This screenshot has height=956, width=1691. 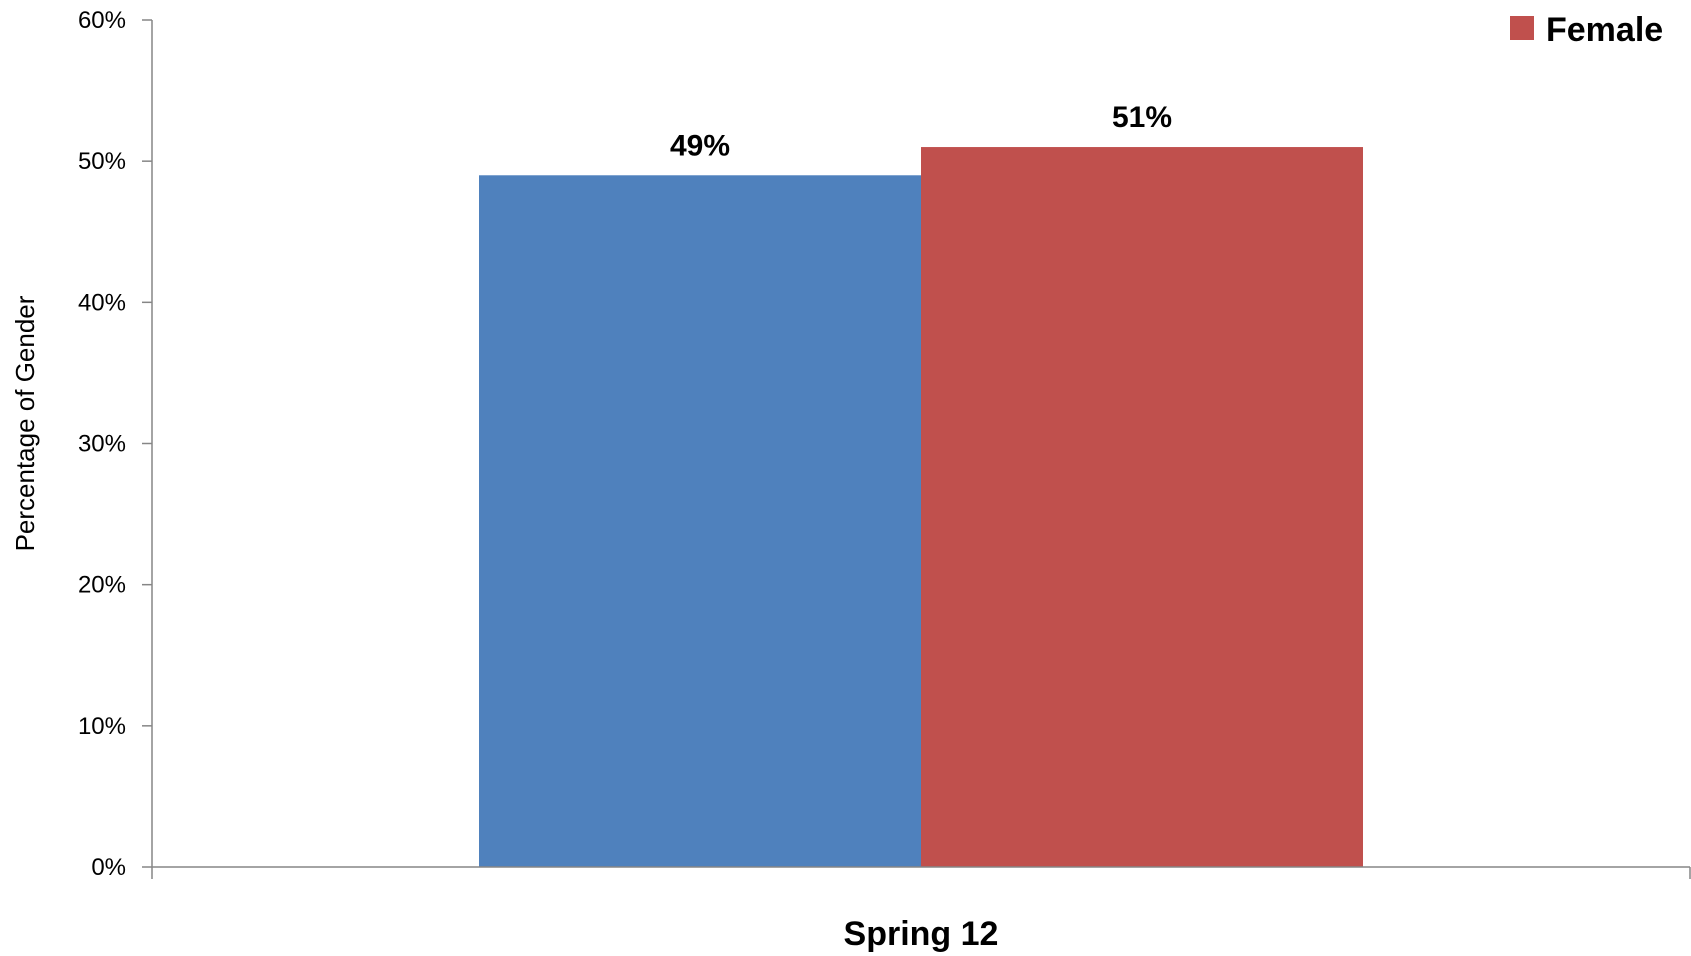 What do you see at coordinates (102, 302) in the screenshot?
I see `y-tick-label: 40%` at bounding box center [102, 302].